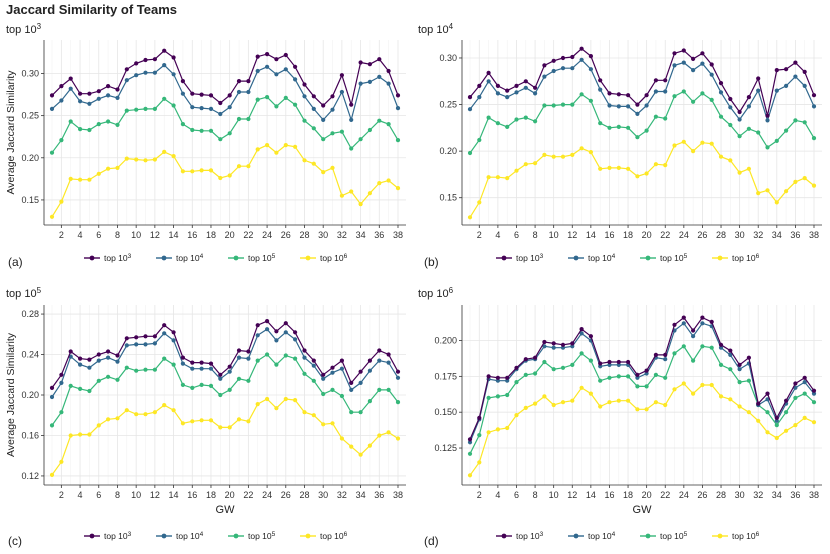 Image resolution: width=830 pixels, height=554 pixels. Describe the element at coordinates (92, 9) in the screenshot. I see `figure-title: Jaccard Similarity of Teams` at that location.